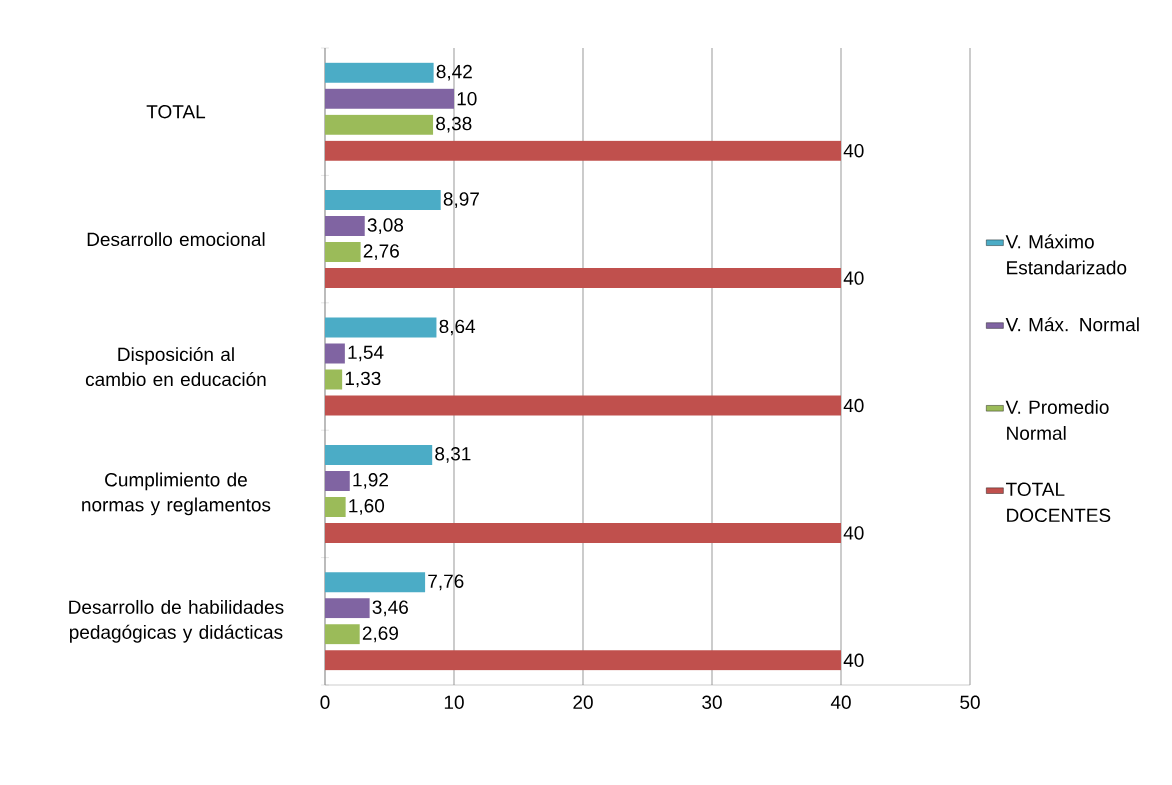 The height and width of the screenshot is (785, 1172). What do you see at coordinates (366, 353) in the screenshot?
I see `data-label: 1,54` at bounding box center [366, 353].